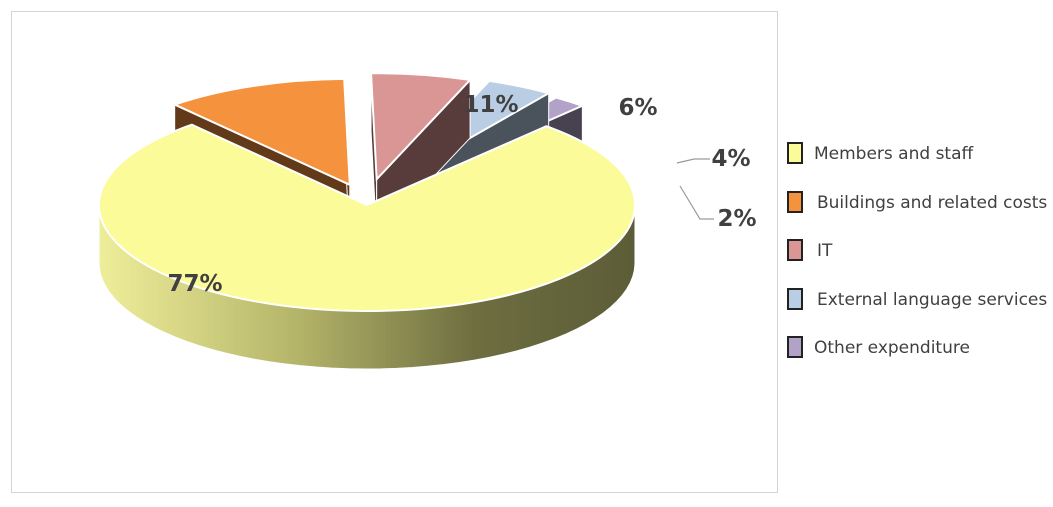 The image size is (1053, 507). I want to click on legend-item-other-expenditure: Other expenditure, so click(918, 356).